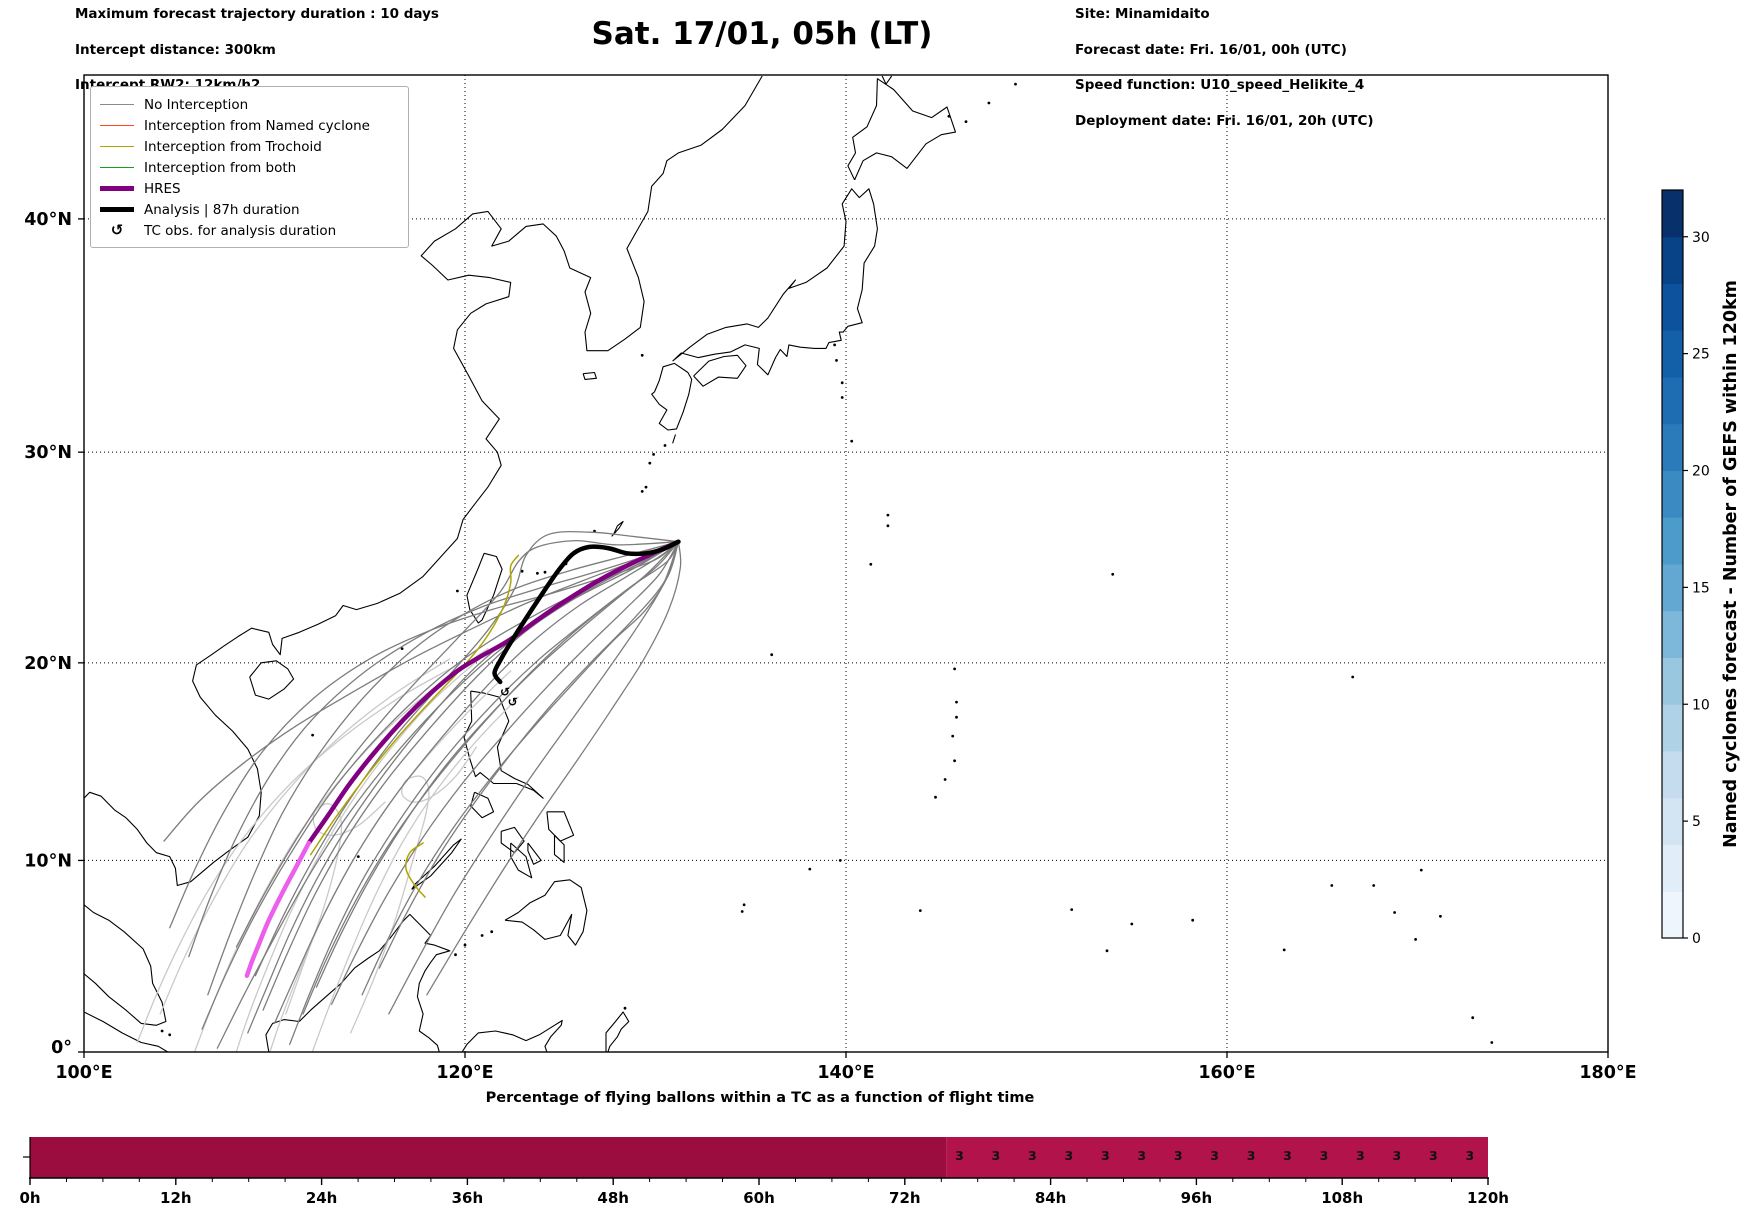 The width and height of the screenshot is (1748, 1213). What do you see at coordinates (1488, 1198) in the screenshot?
I see `bar-x-tick-label: 120h` at bounding box center [1488, 1198].